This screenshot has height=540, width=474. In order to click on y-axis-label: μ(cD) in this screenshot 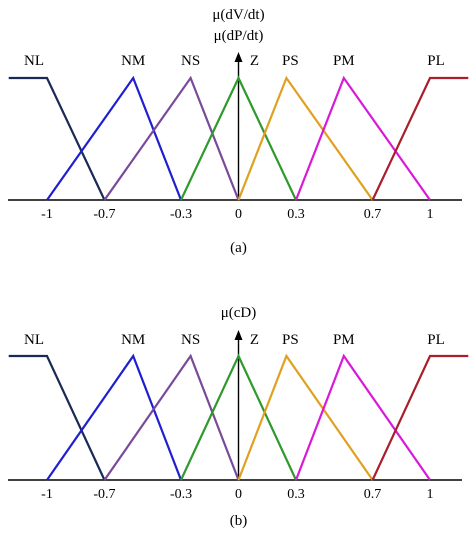, I will do `click(239, 313)`.